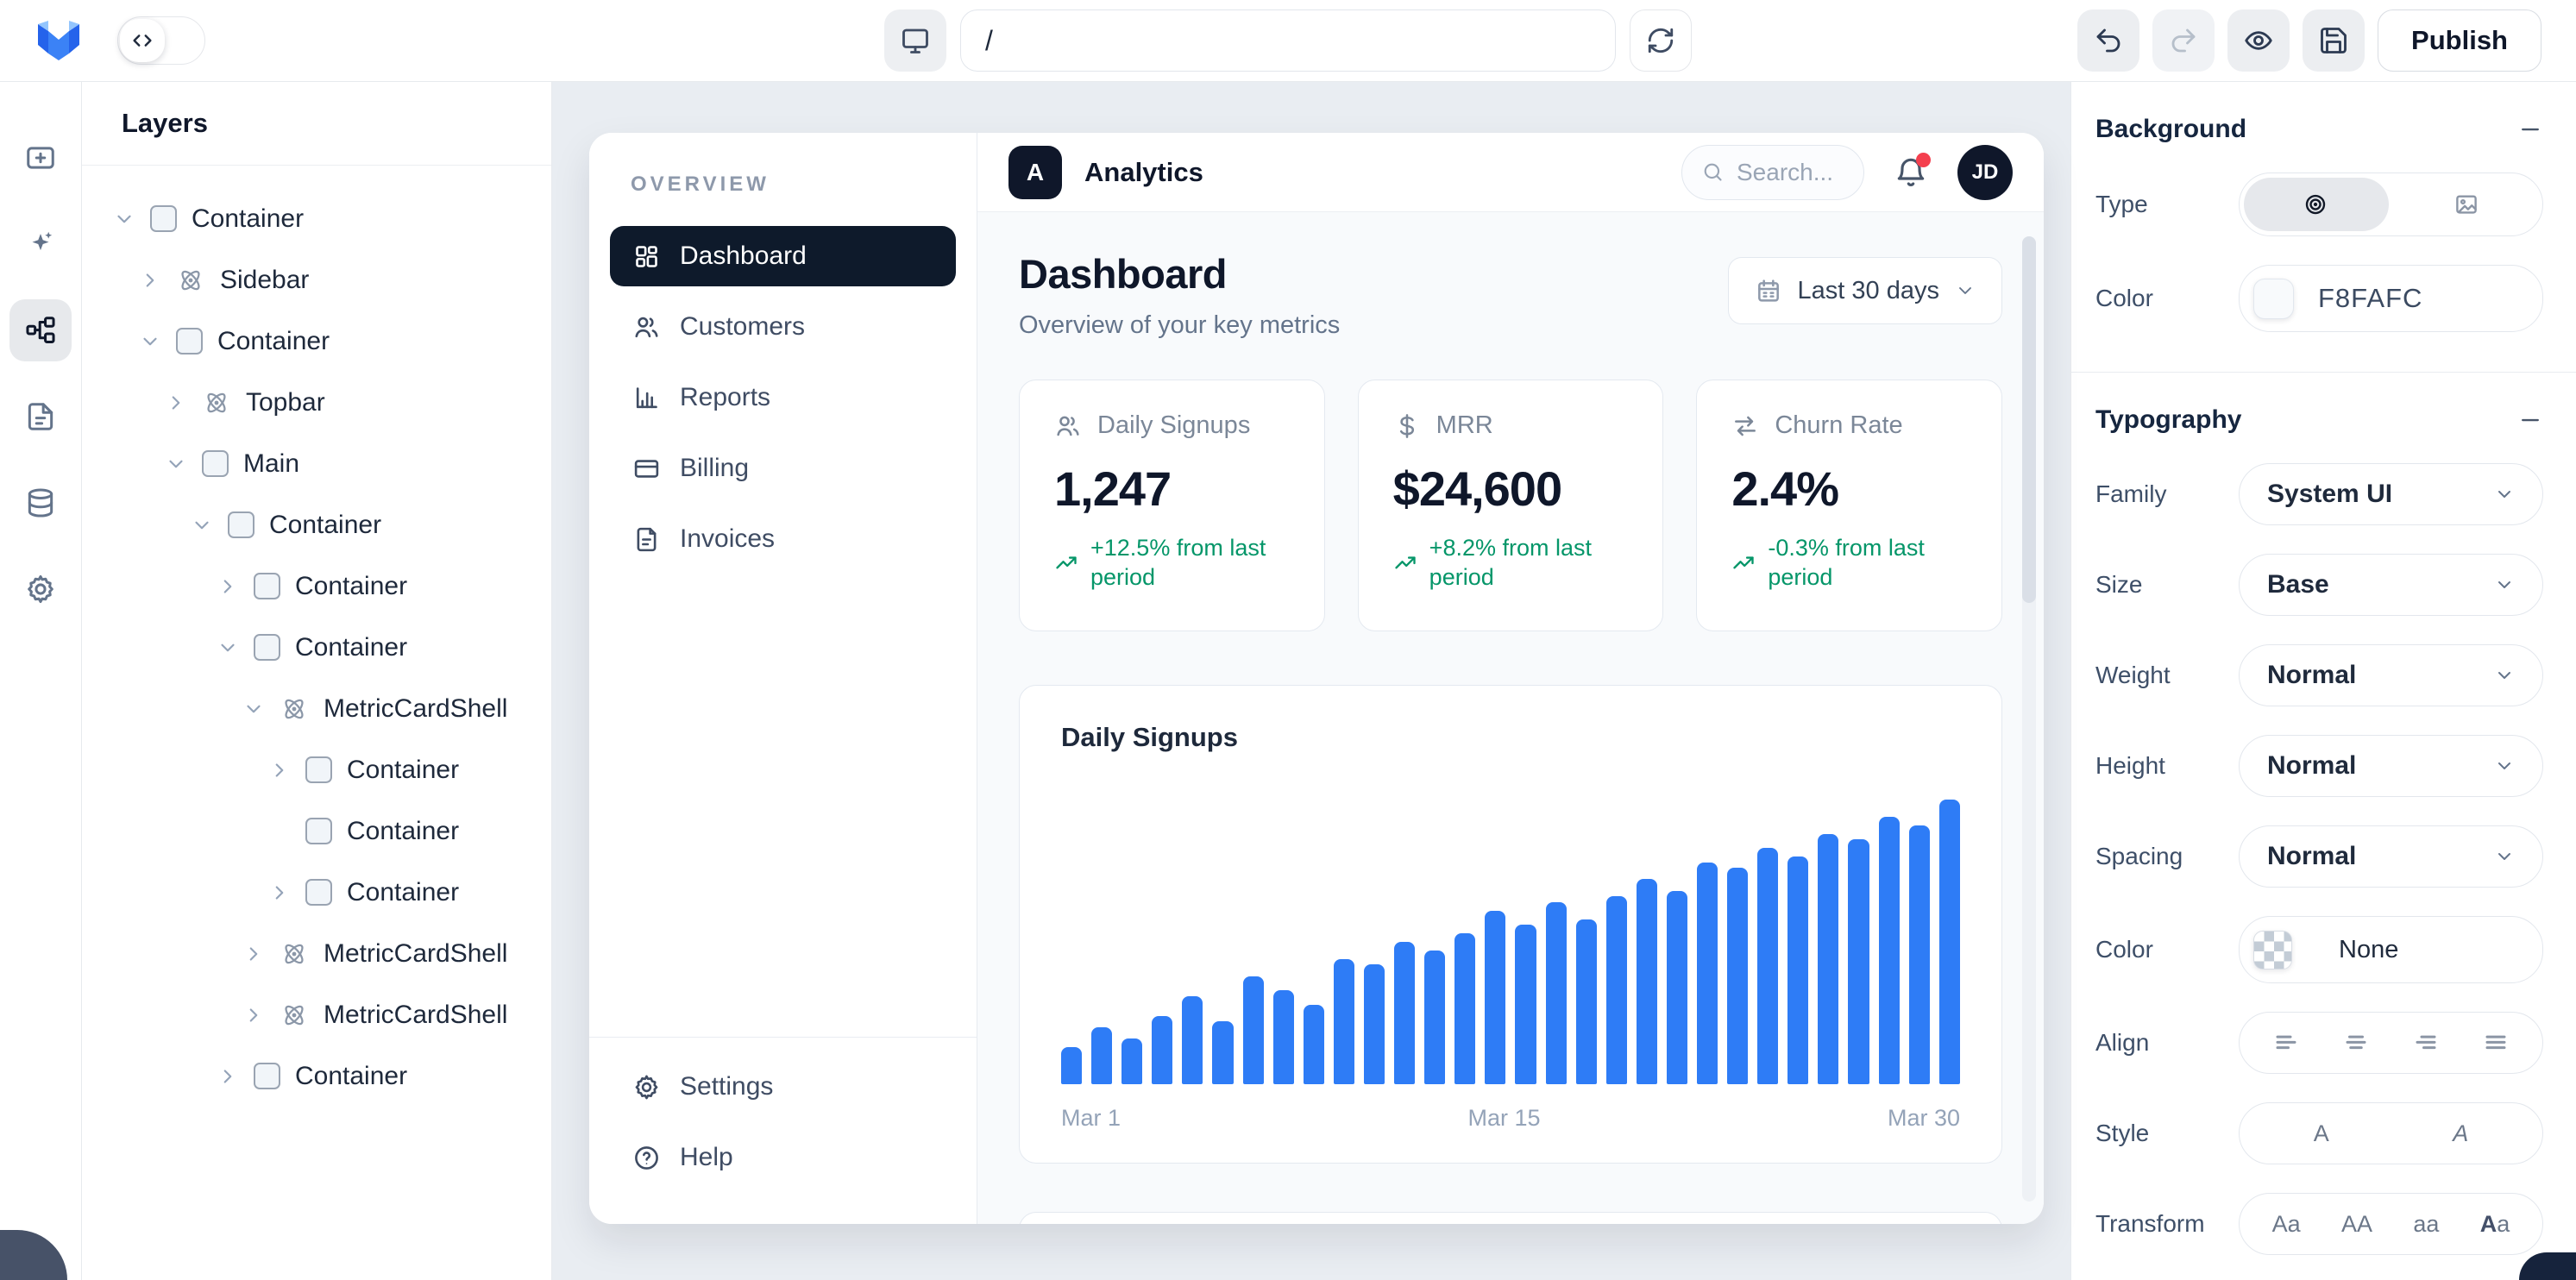 Image resolution: width=2576 pixels, height=1280 pixels. Describe the element at coordinates (2391, 766) in the screenshot. I see `height-select: Normal` at that location.